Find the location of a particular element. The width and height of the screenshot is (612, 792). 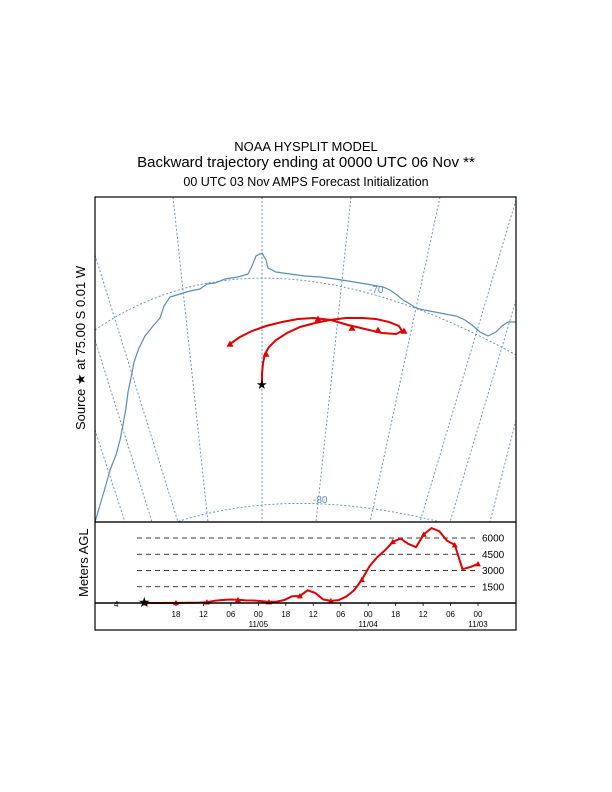

profile-frame-border is located at coordinates (305, 576).